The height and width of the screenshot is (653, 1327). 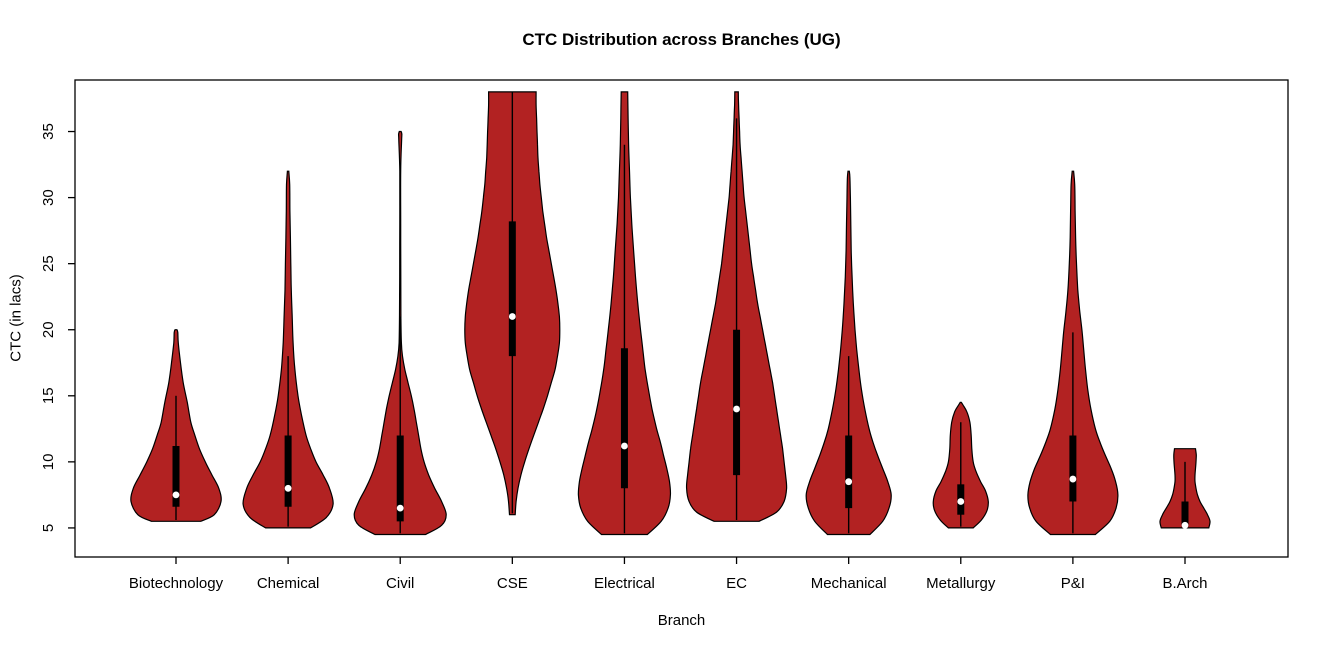 I want to click on chart-title: CTC Distribution across Branches (UG), so click(x=681, y=39).